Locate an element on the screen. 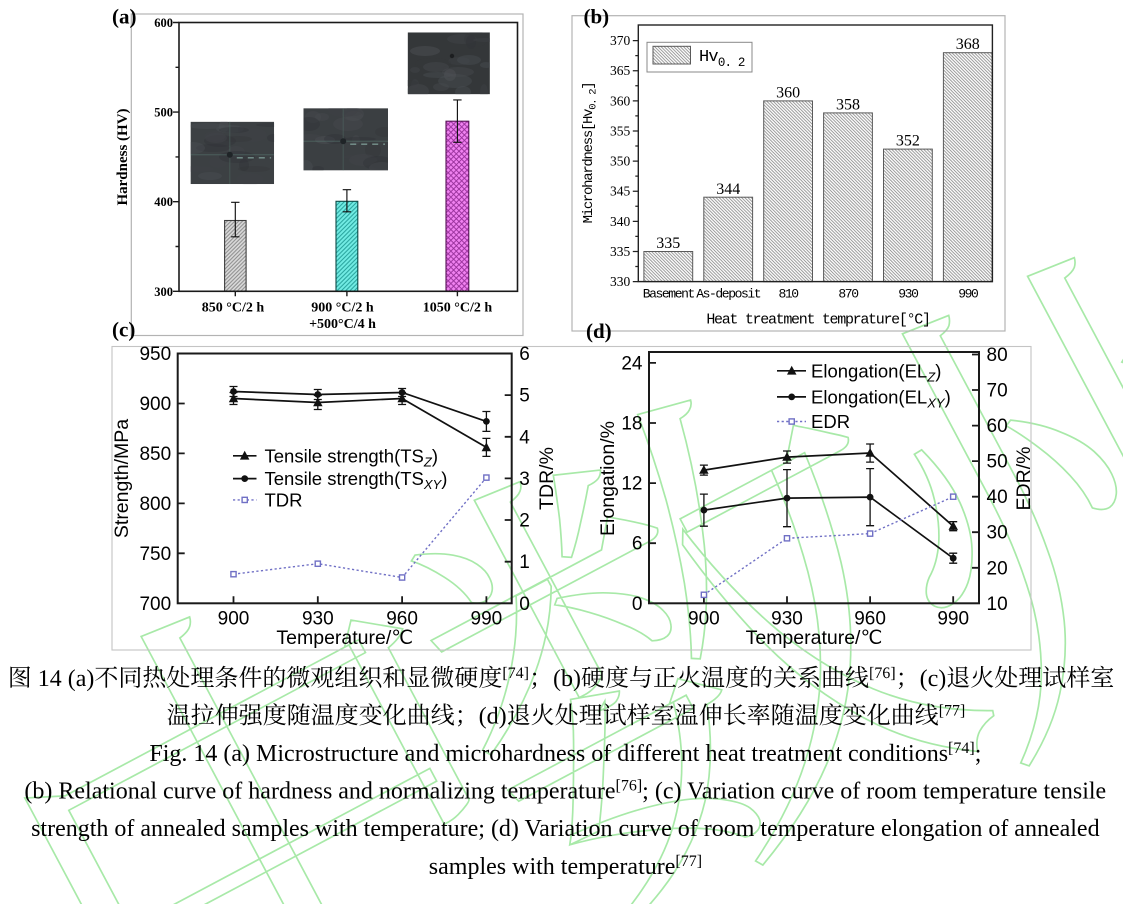 This screenshot has width=1123, height=909. svg-text: 24 is located at coordinates (632, 363).